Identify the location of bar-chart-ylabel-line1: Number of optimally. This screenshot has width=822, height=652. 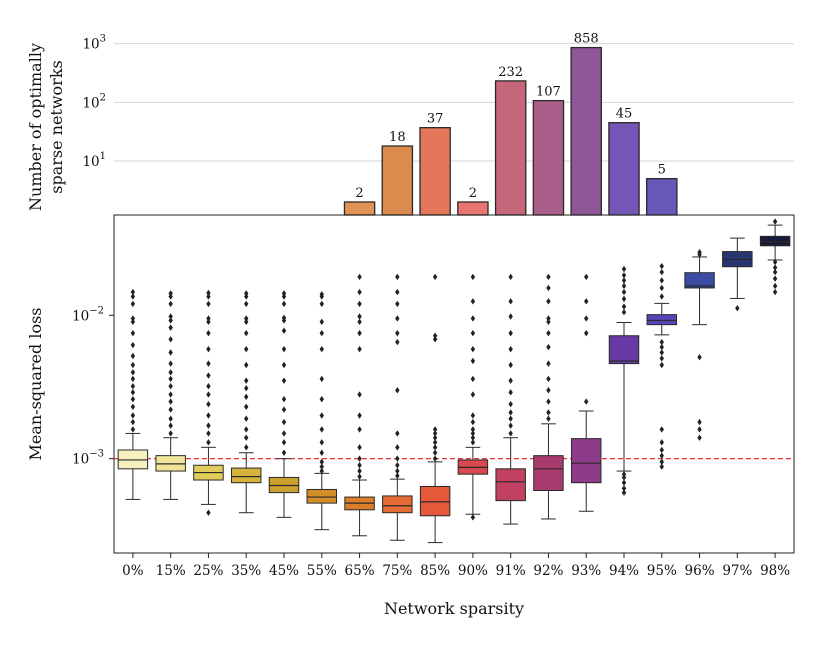
(35, 127).